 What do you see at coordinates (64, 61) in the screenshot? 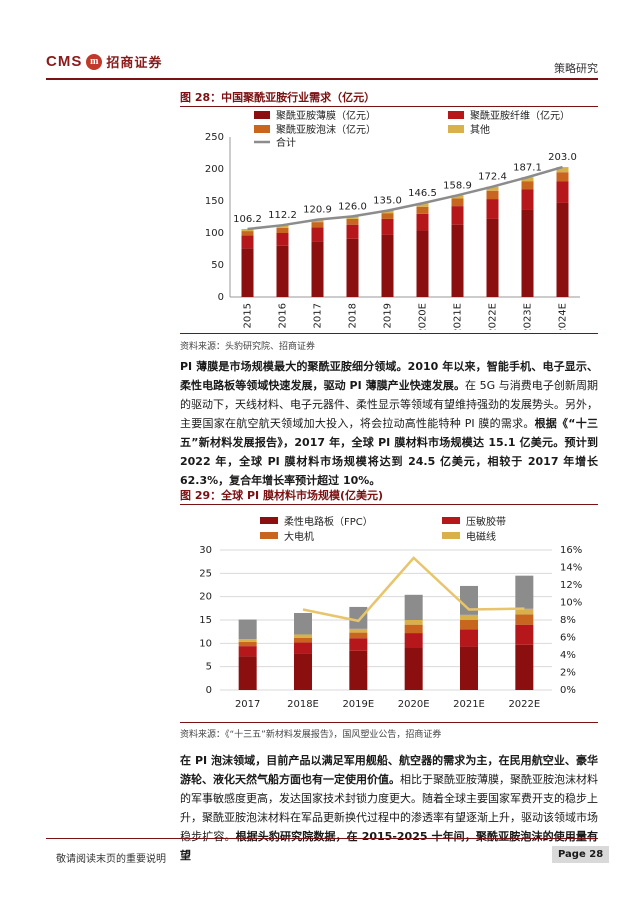
I see `logo-text: CMS` at bounding box center [64, 61].